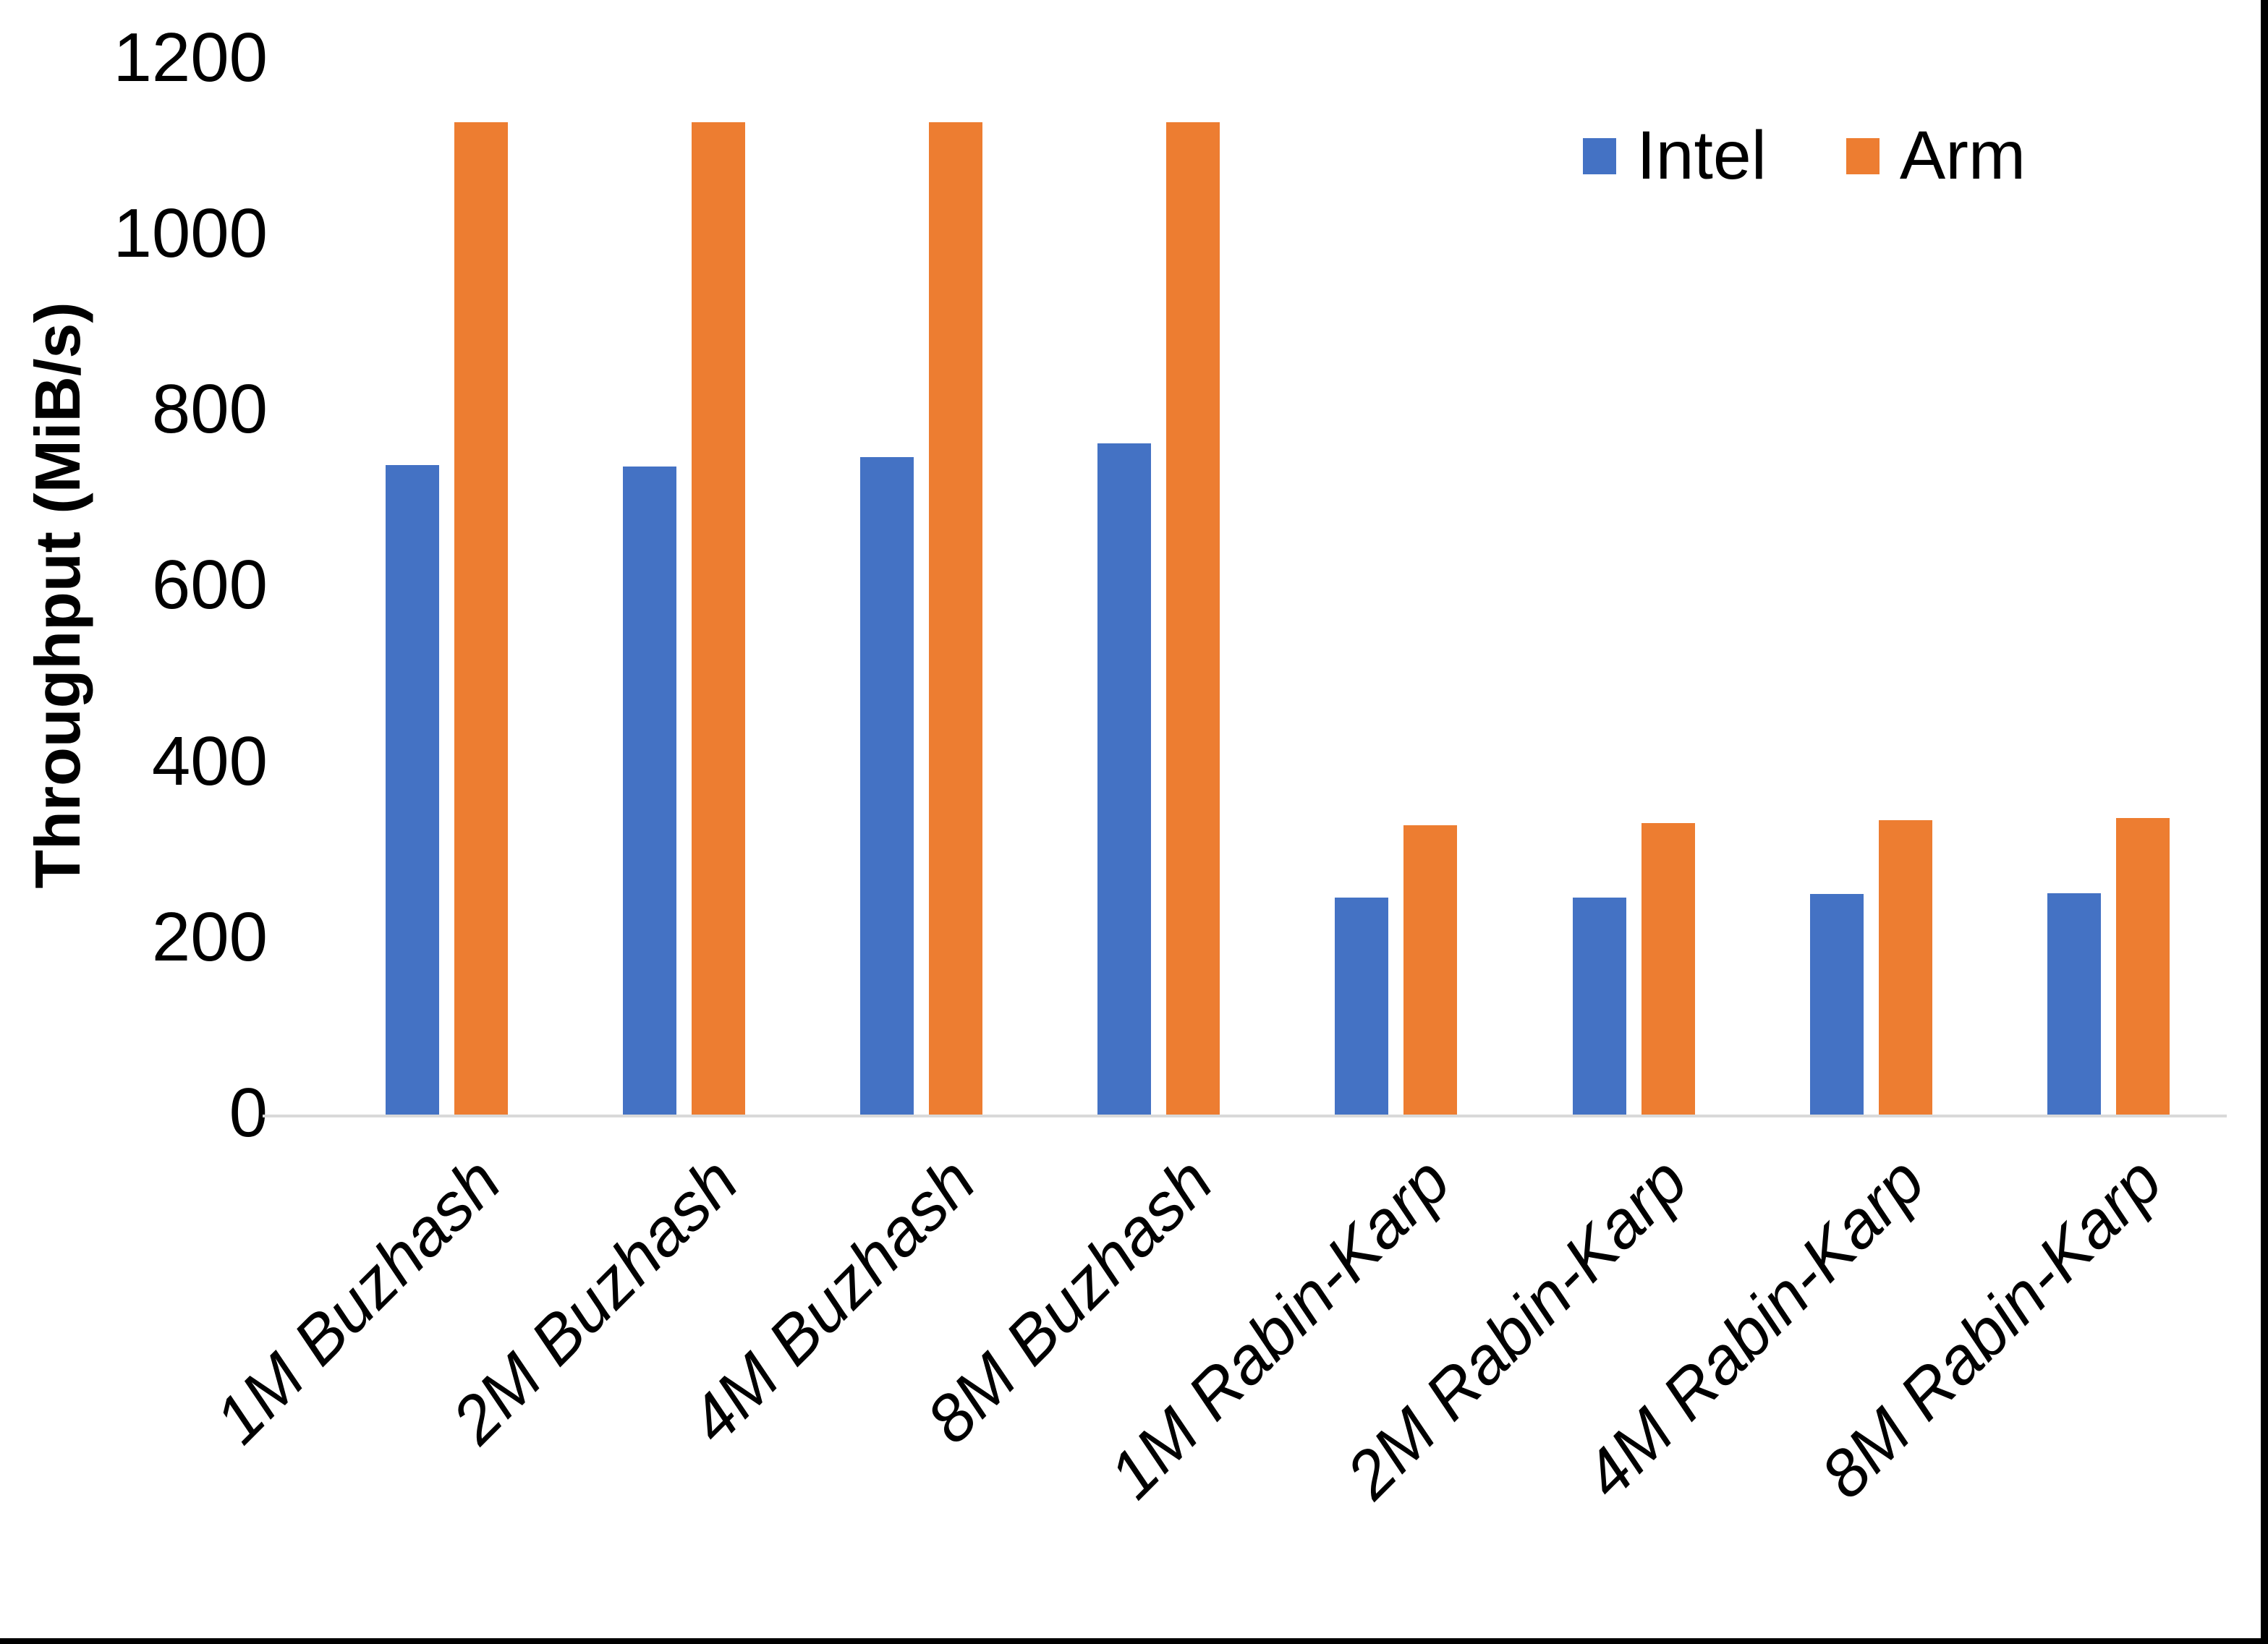  What do you see at coordinates (2142, 966) in the screenshot?
I see `bar-arm-8m-rabin-karp` at bounding box center [2142, 966].